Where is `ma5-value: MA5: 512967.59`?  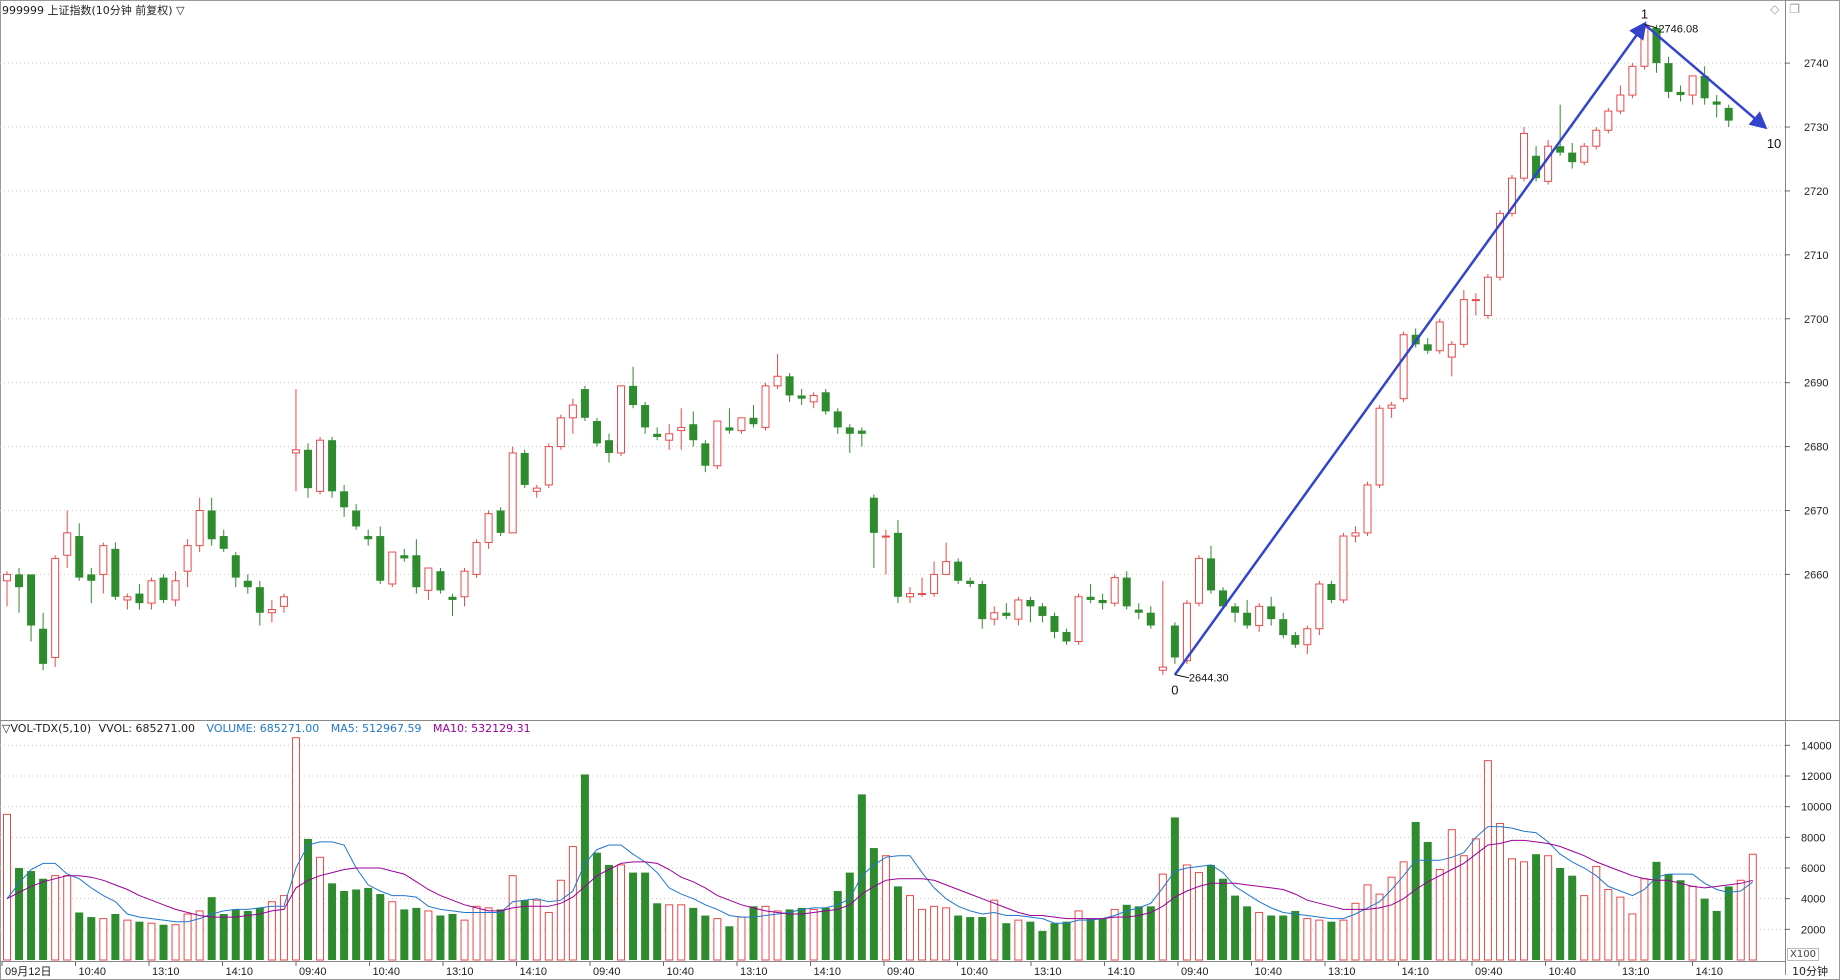
ma5-value: MA5: 512967.59 is located at coordinates (376, 728).